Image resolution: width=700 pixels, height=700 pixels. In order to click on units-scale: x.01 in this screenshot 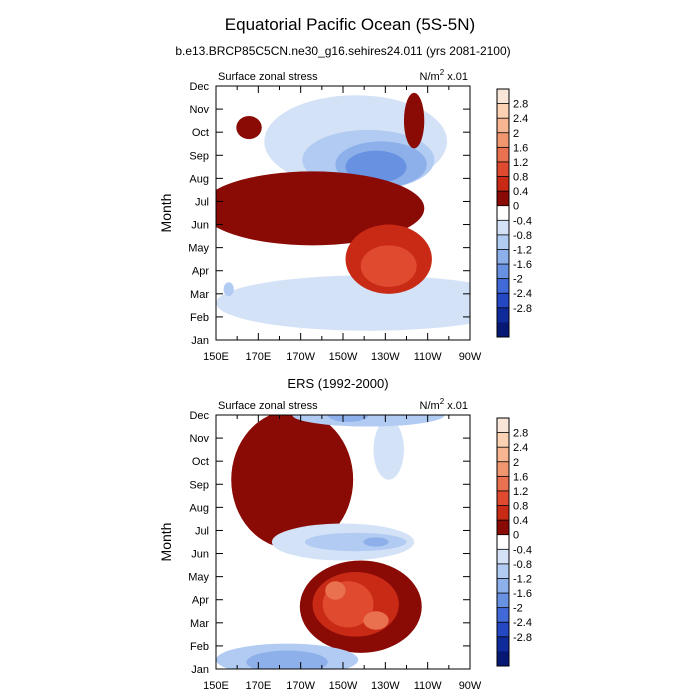, I will do `click(456, 406)`.